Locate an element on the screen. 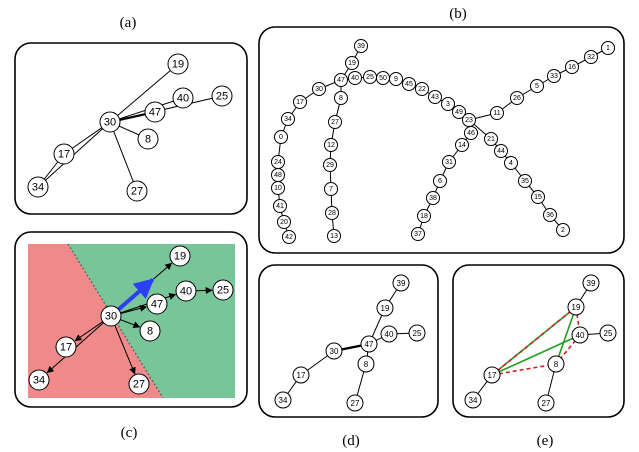 The width and height of the screenshot is (639, 452). panel-a-node-label: 19 is located at coordinates (178, 65).